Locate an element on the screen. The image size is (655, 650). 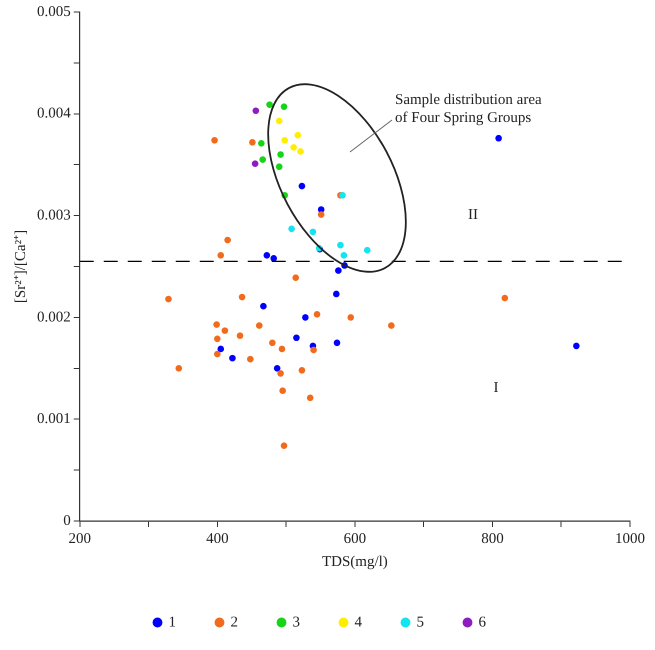
y-tick-label: 0.003 is located at coordinates (54, 216).